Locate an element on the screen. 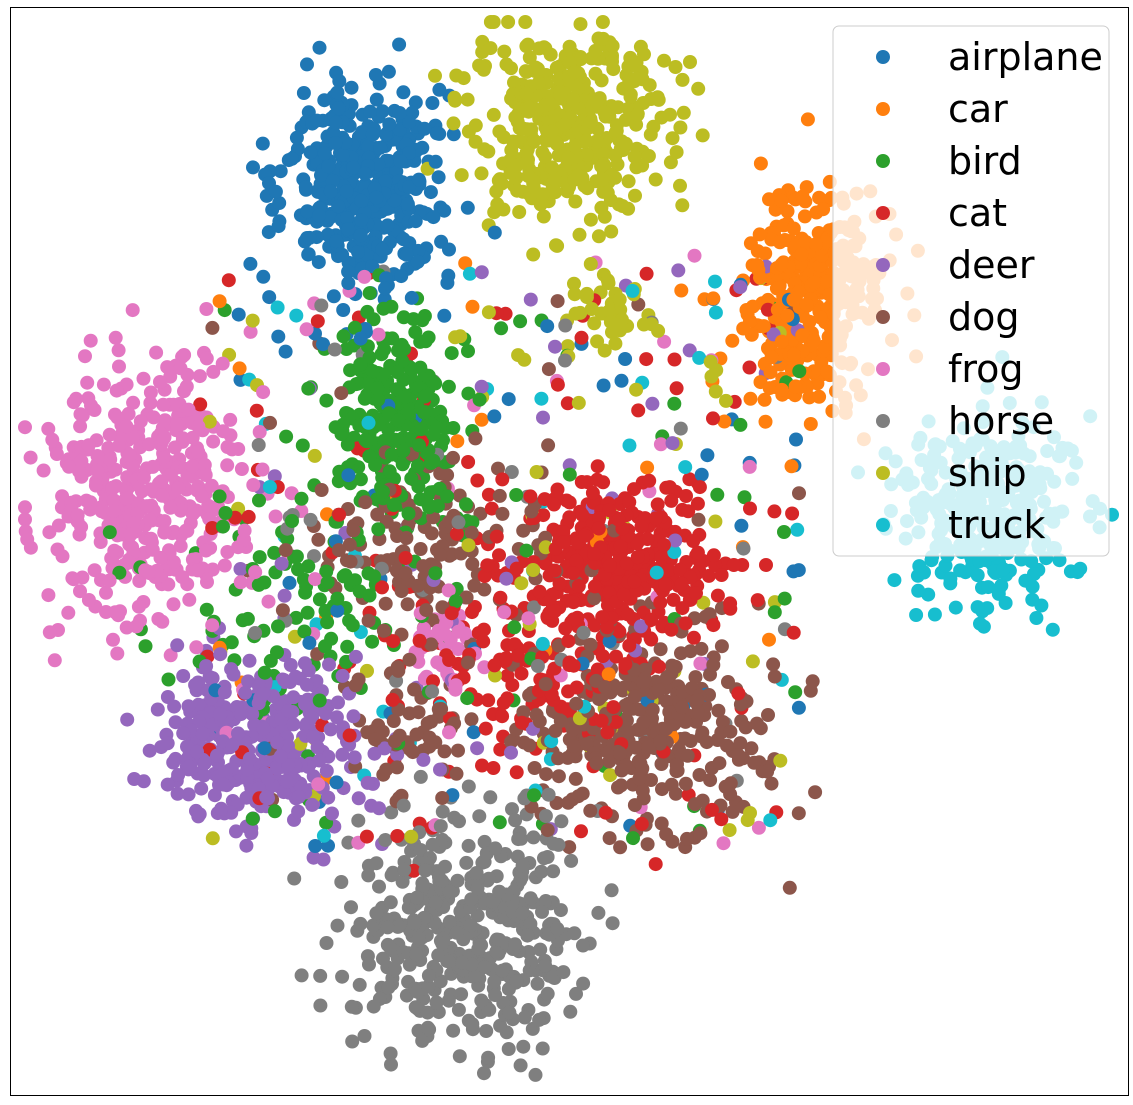 This screenshot has width=1133, height=1105. legend-label-horse: horse is located at coordinates (1001, 421).